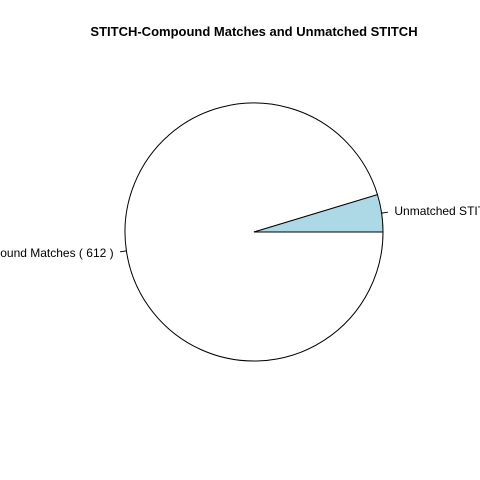 The image size is (480, 480). Describe the element at coordinates (437, 211) in the screenshot. I see `pie-slice-label-1: Unmatched STIT` at that location.